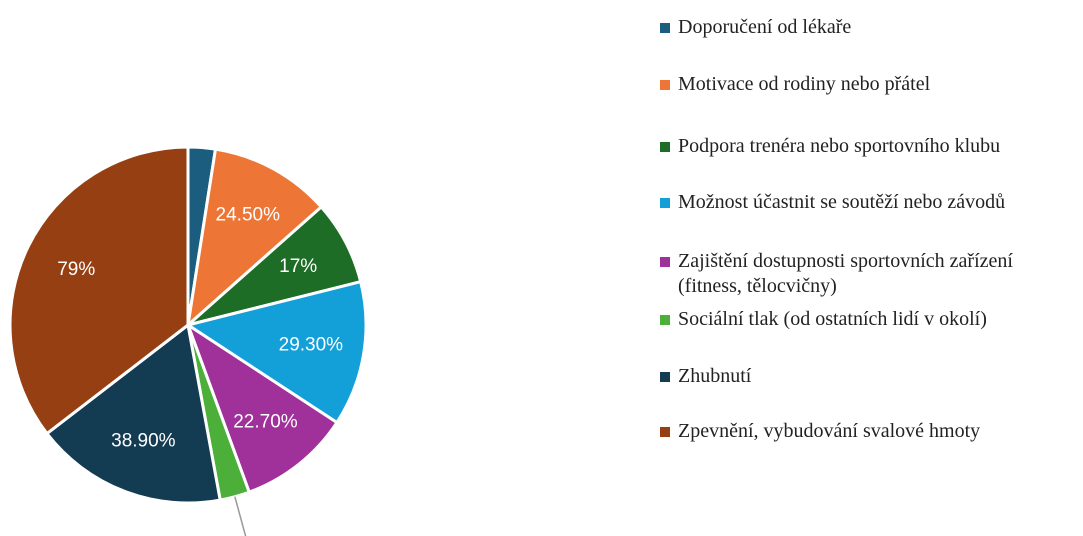 The image size is (1083, 536). Describe the element at coordinates (248, 215) in the screenshot. I see `data-label: 24.50%` at that location.